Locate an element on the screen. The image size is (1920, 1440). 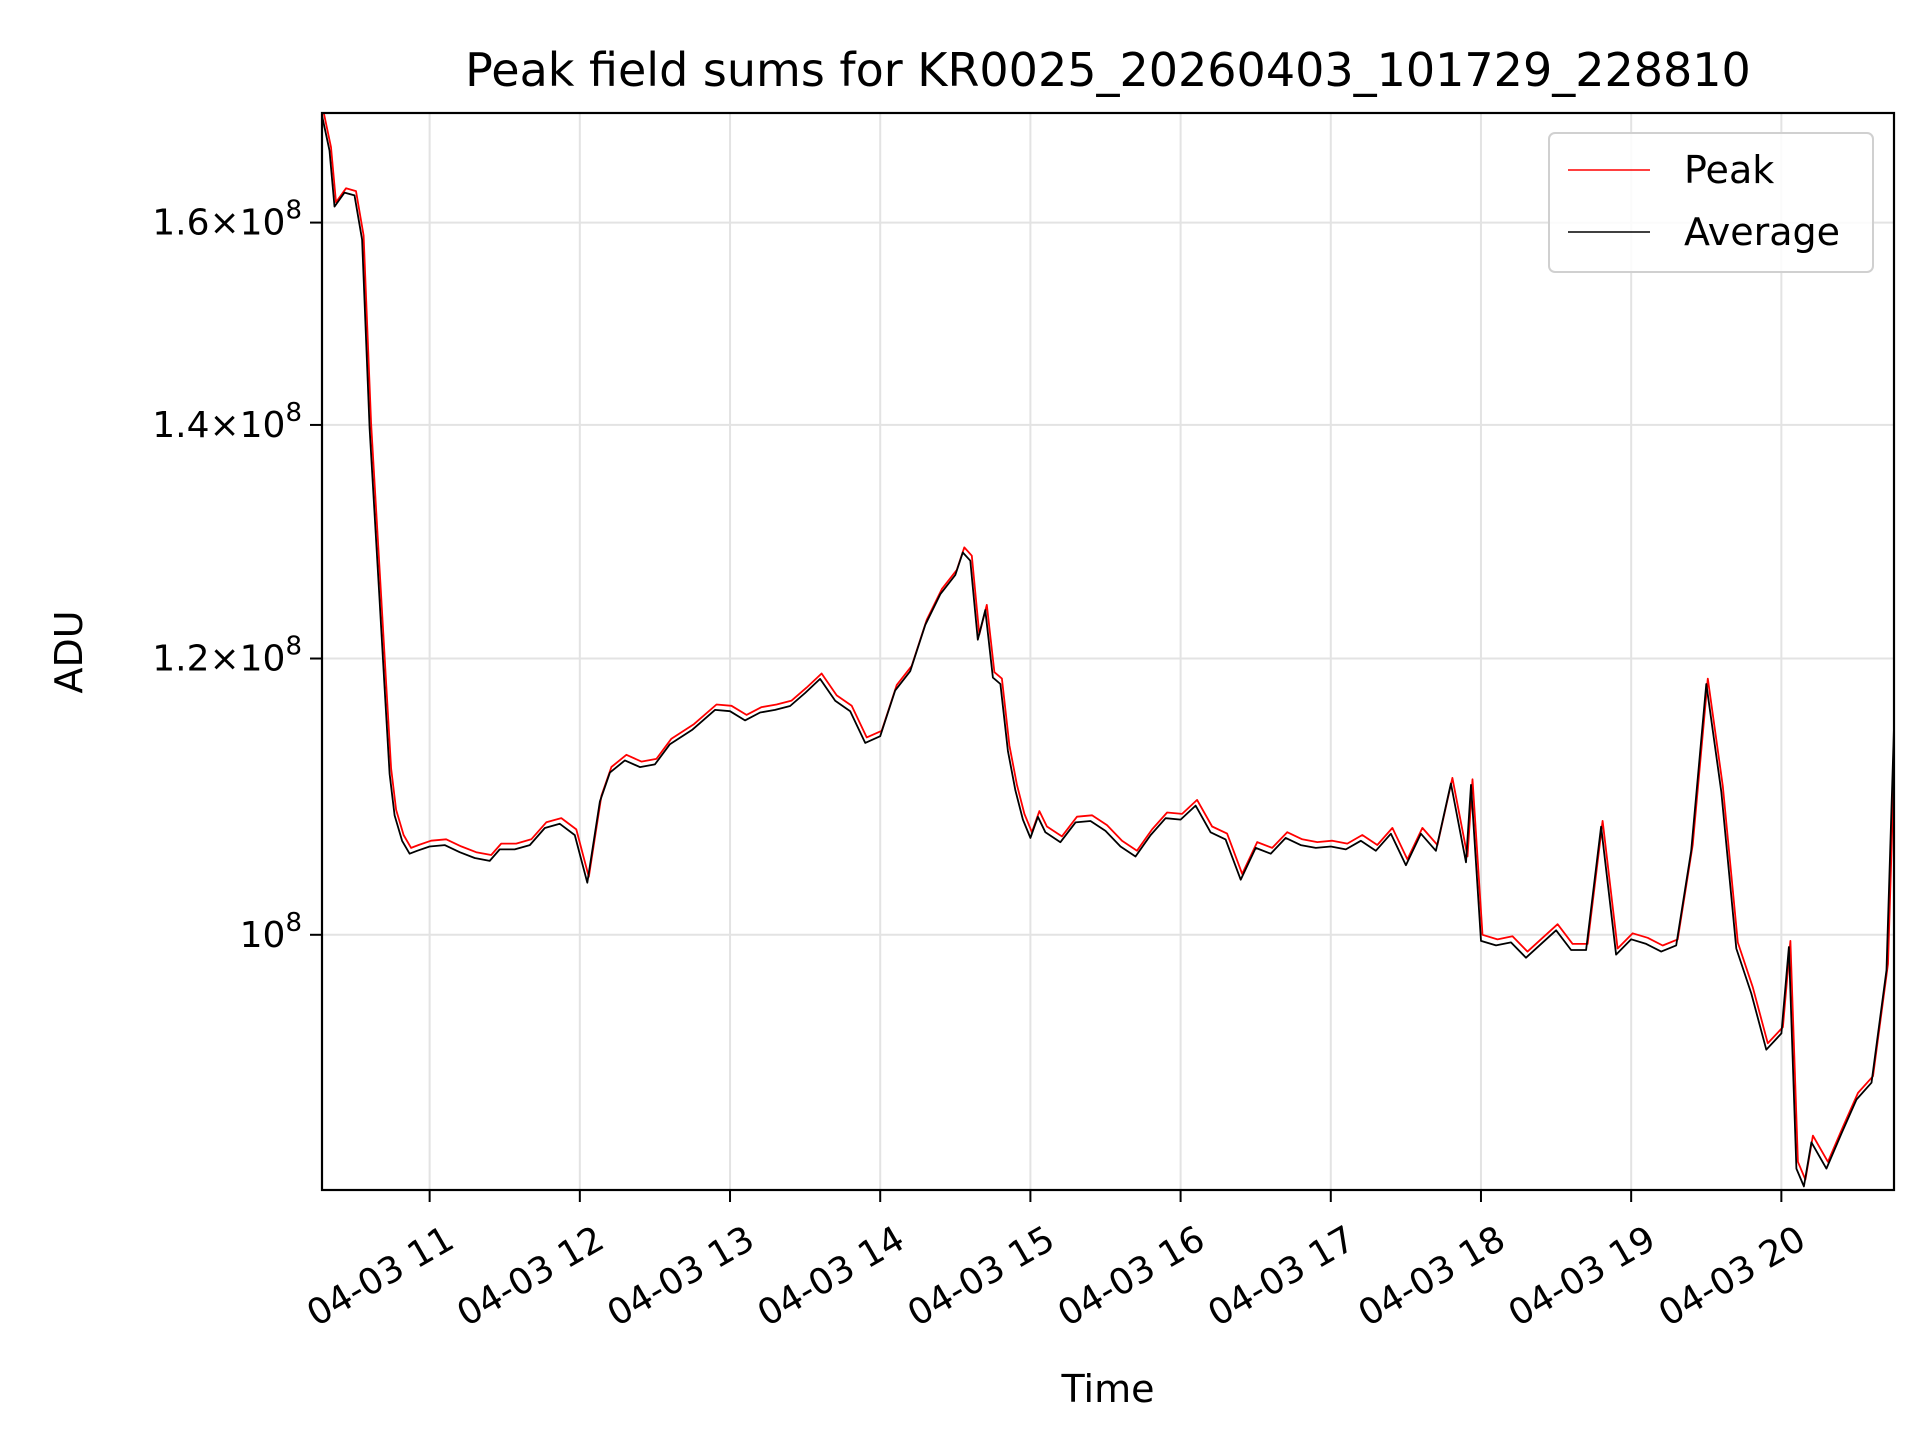
y-tick-label: 1.4×108 is located at coordinates (227, 422).